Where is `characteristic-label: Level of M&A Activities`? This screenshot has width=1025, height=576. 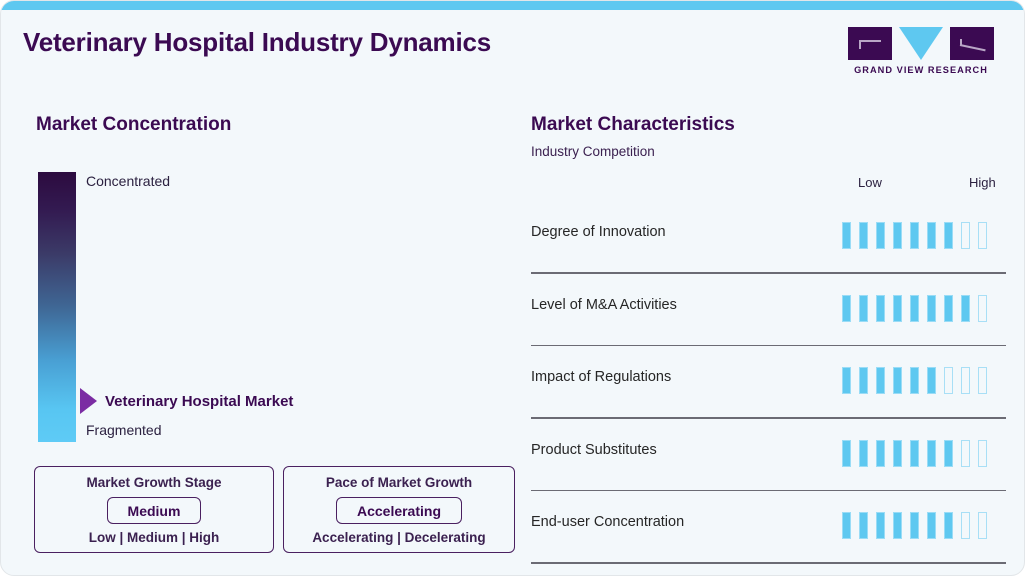
characteristic-label: Level of M&A Activities is located at coordinates (604, 304).